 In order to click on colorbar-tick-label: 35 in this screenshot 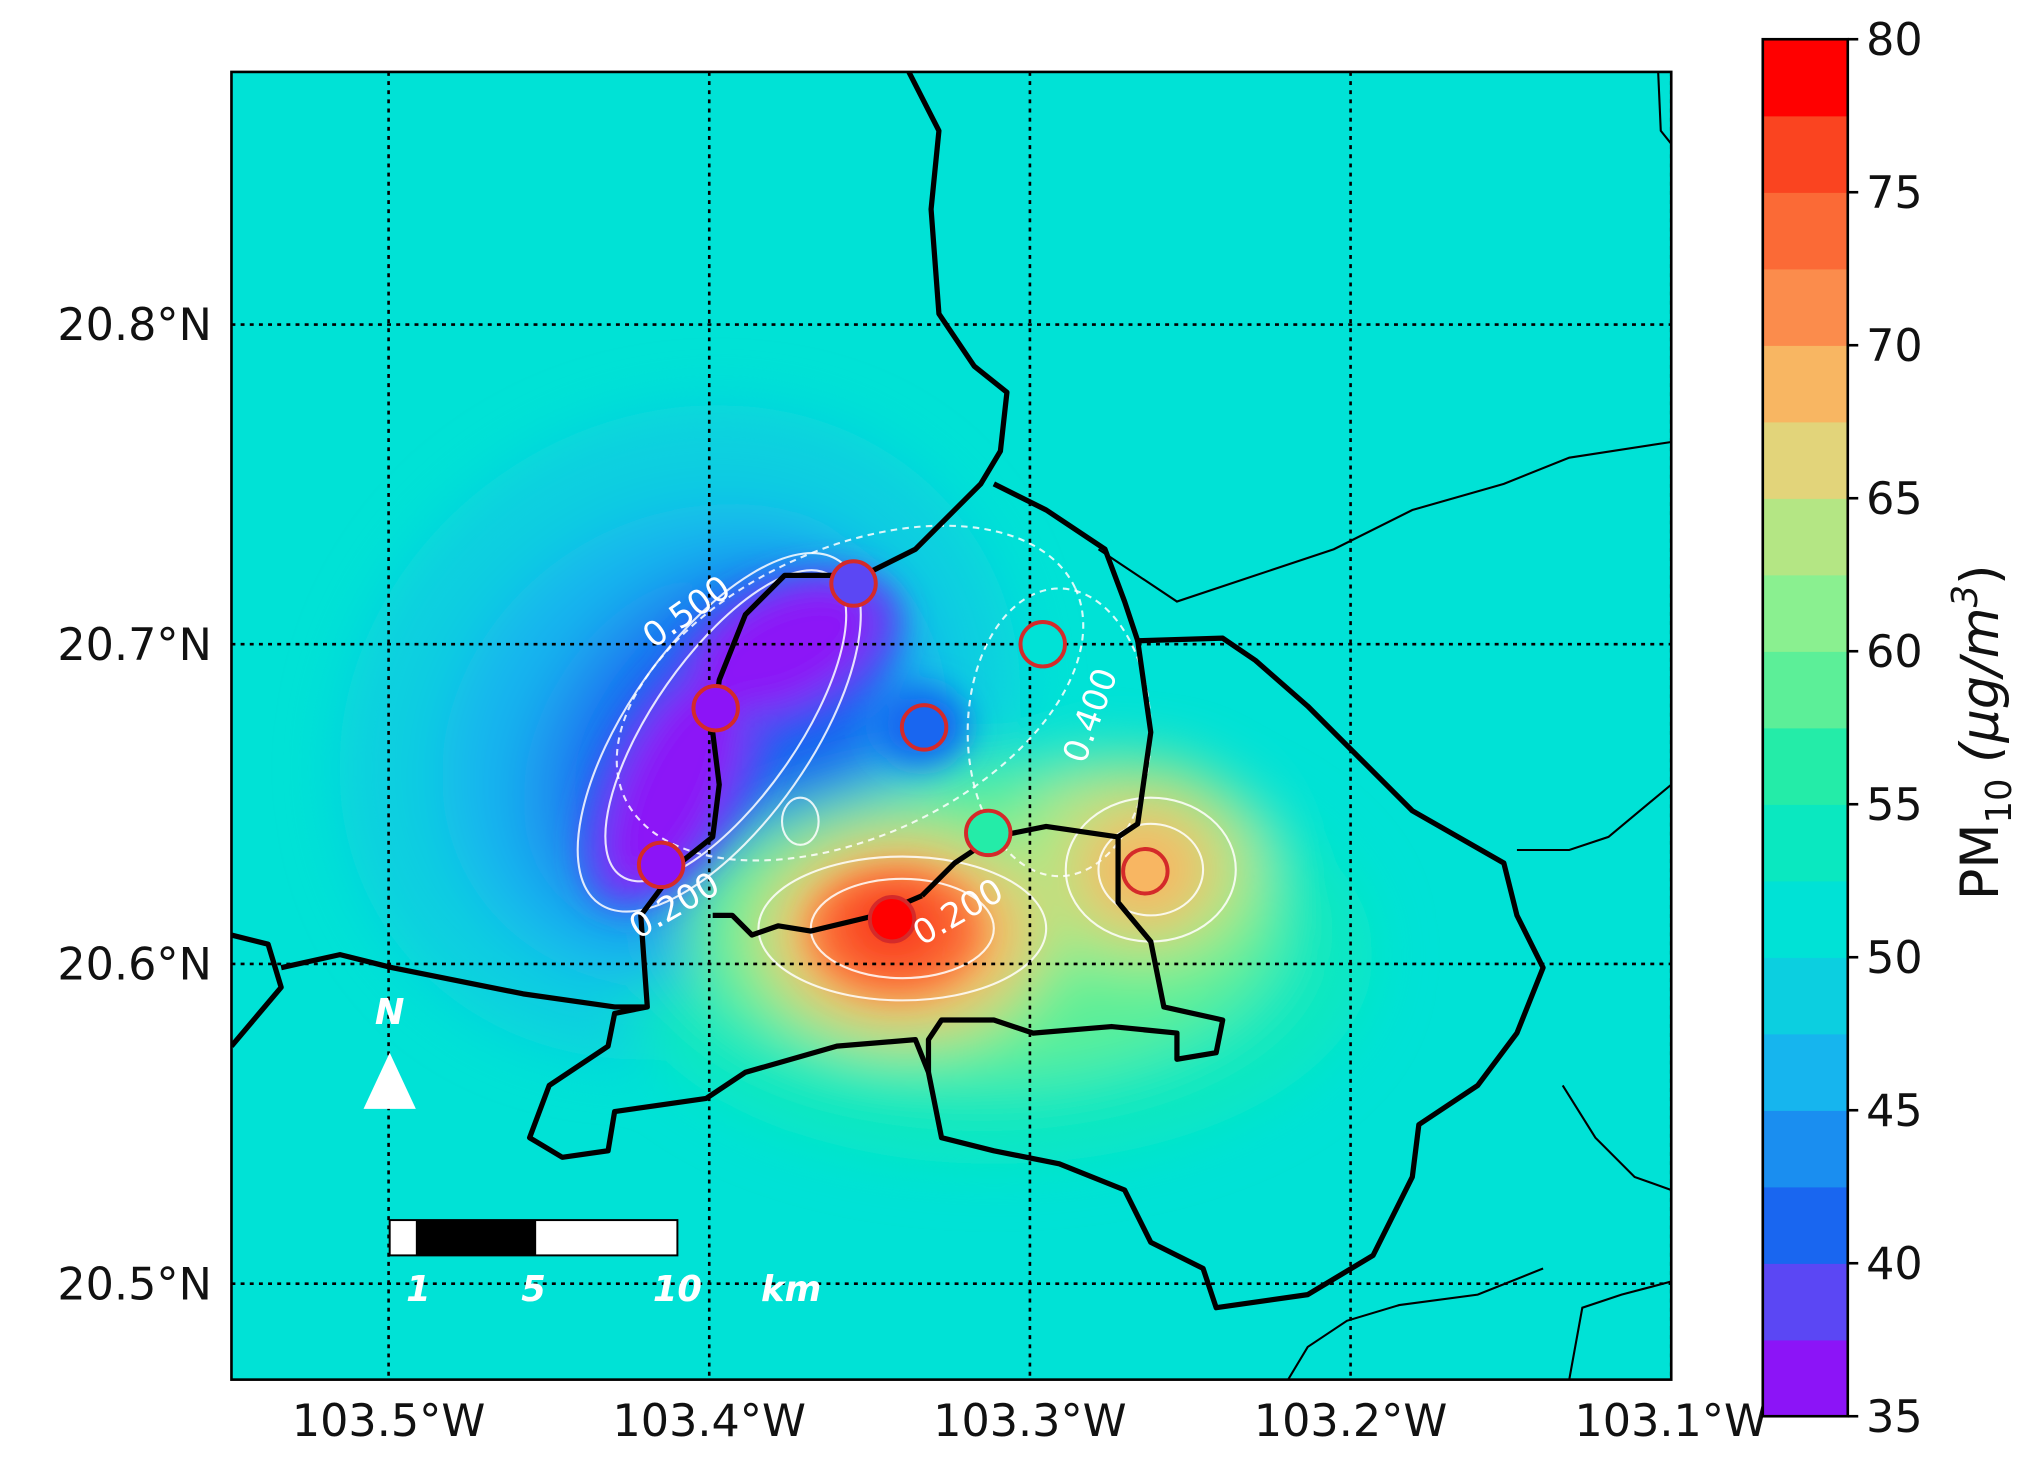, I will do `click(1894, 1417)`.